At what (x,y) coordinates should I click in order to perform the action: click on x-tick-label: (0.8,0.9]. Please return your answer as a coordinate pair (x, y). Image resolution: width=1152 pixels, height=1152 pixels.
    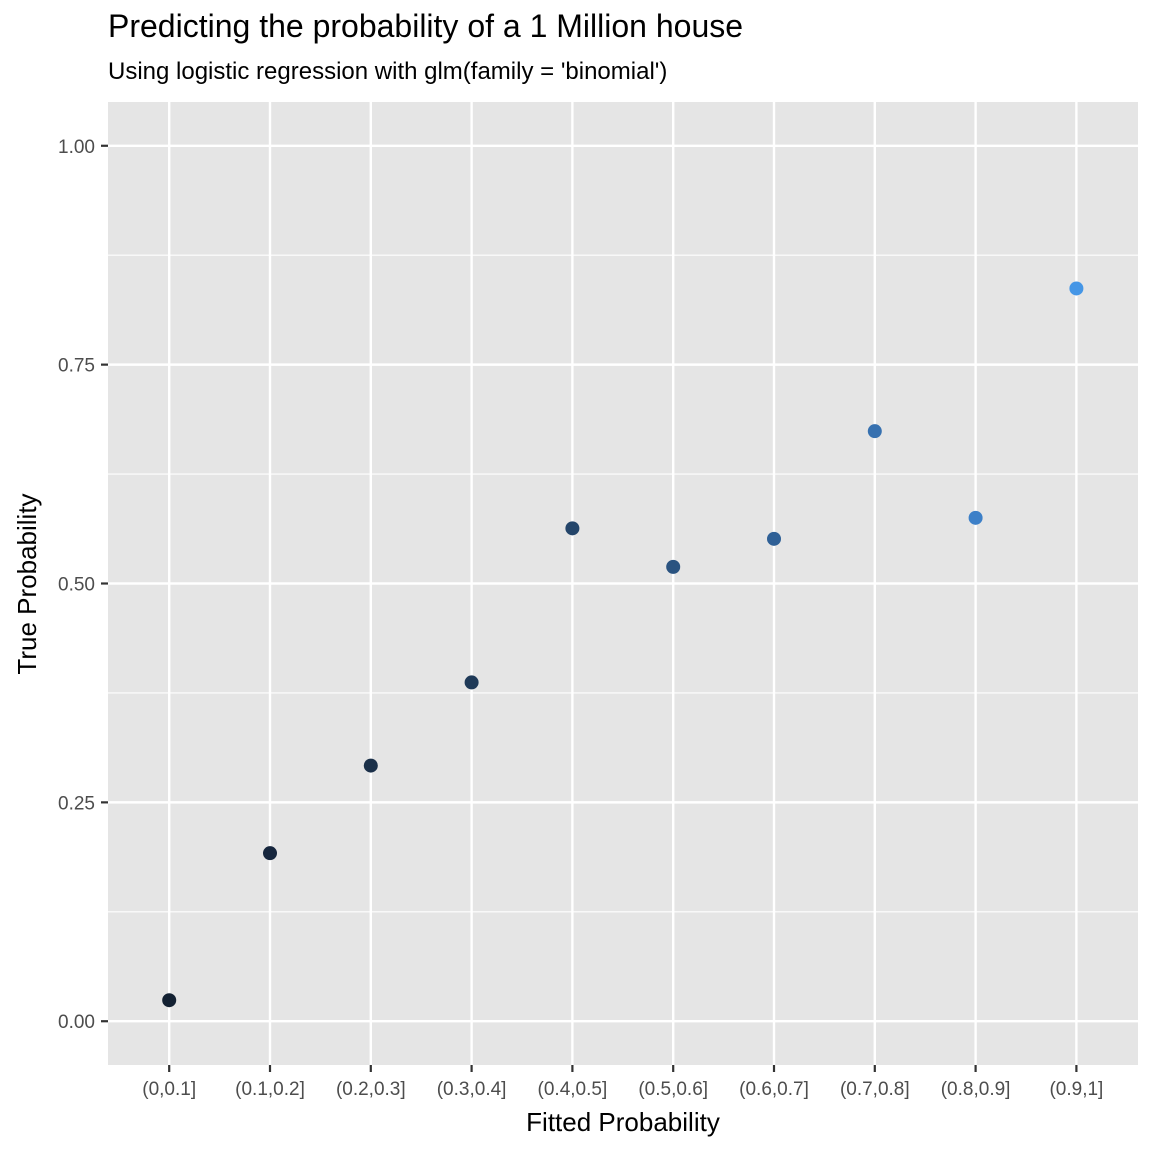
    Looking at the image, I should click on (976, 1089).